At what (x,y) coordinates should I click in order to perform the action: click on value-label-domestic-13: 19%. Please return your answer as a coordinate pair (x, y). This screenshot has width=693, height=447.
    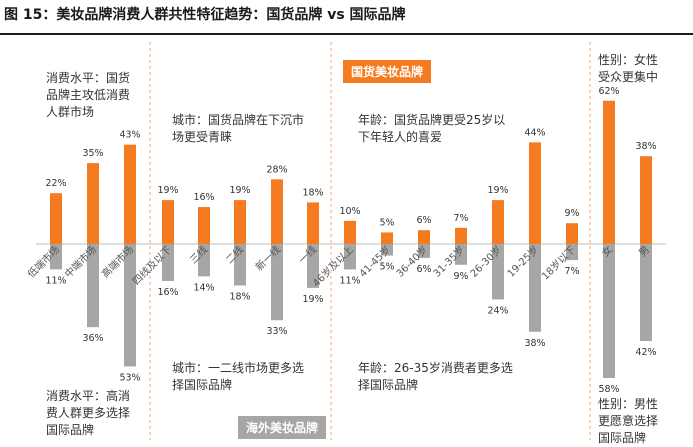
    Looking at the image, I should click on (497, 190).